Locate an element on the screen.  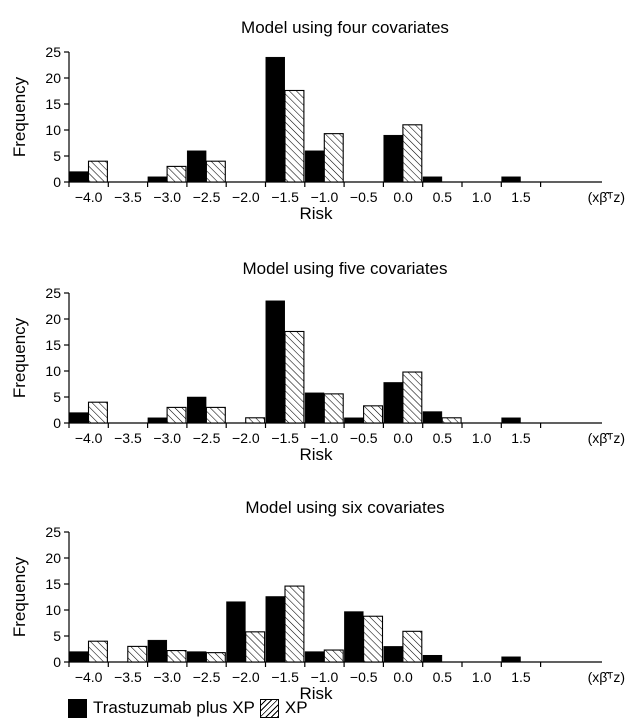
y-tick-label: 0 is located at coordinates (57, 662).